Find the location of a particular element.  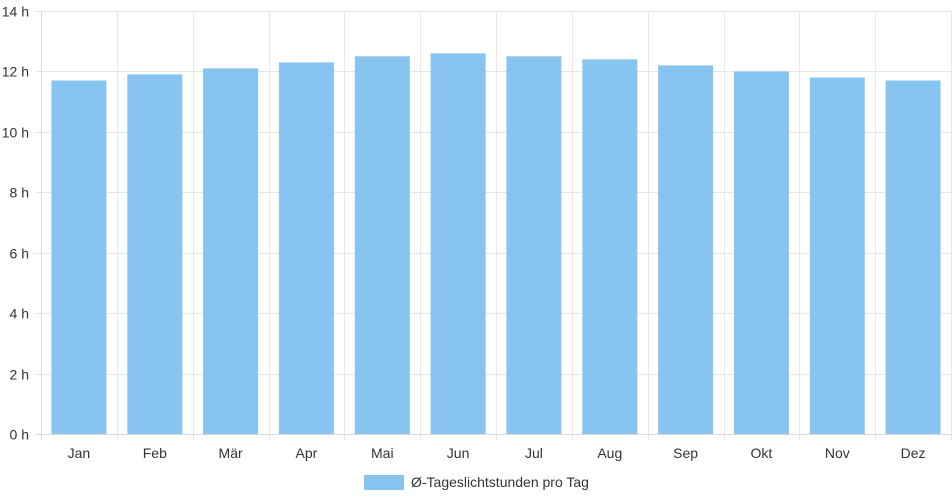

x-tick-label: Mai is located at coordinates (382, 453).